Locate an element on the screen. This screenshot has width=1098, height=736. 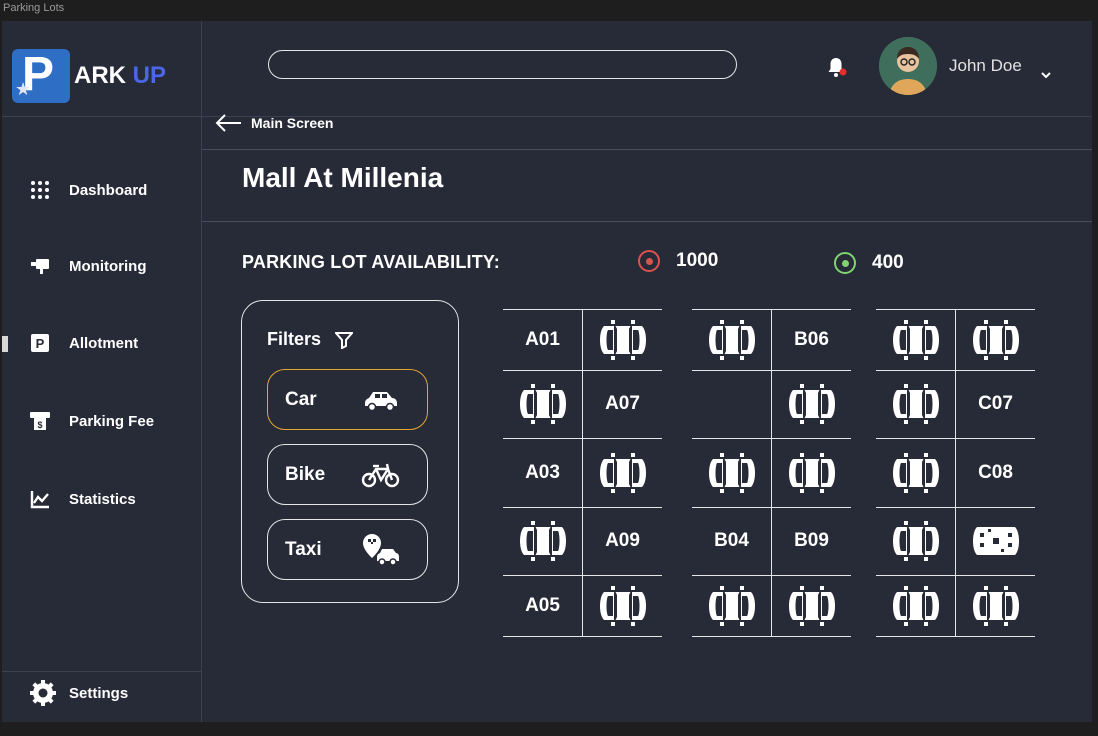
availability-label: PARKING LOT AVAILABILITY: is located at coordinates (371, 262).